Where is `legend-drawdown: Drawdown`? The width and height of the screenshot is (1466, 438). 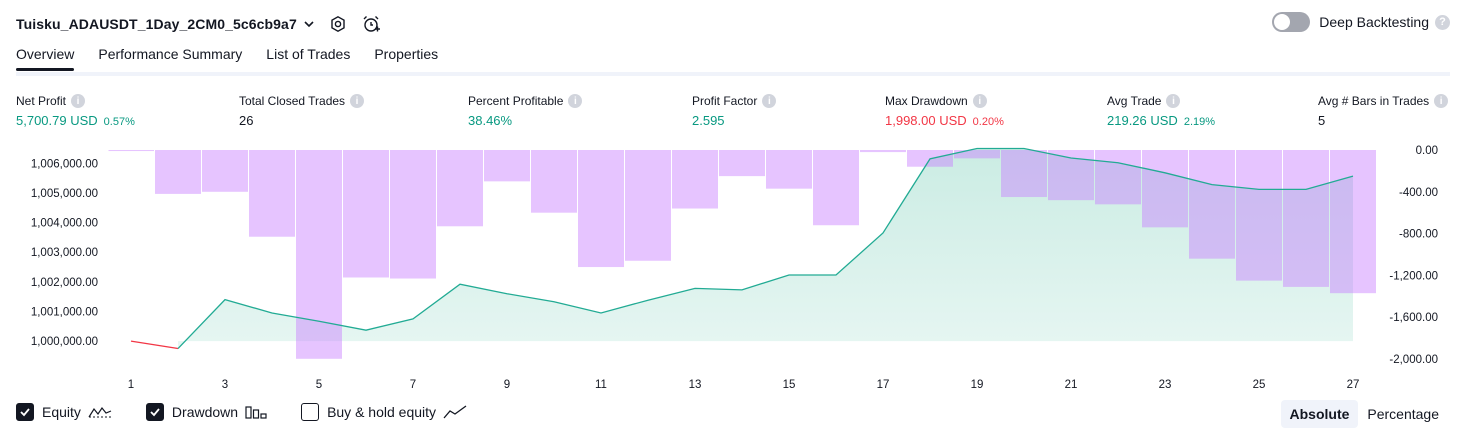 legend-drawdown: Drawdown is located at coordinates (206, 412).